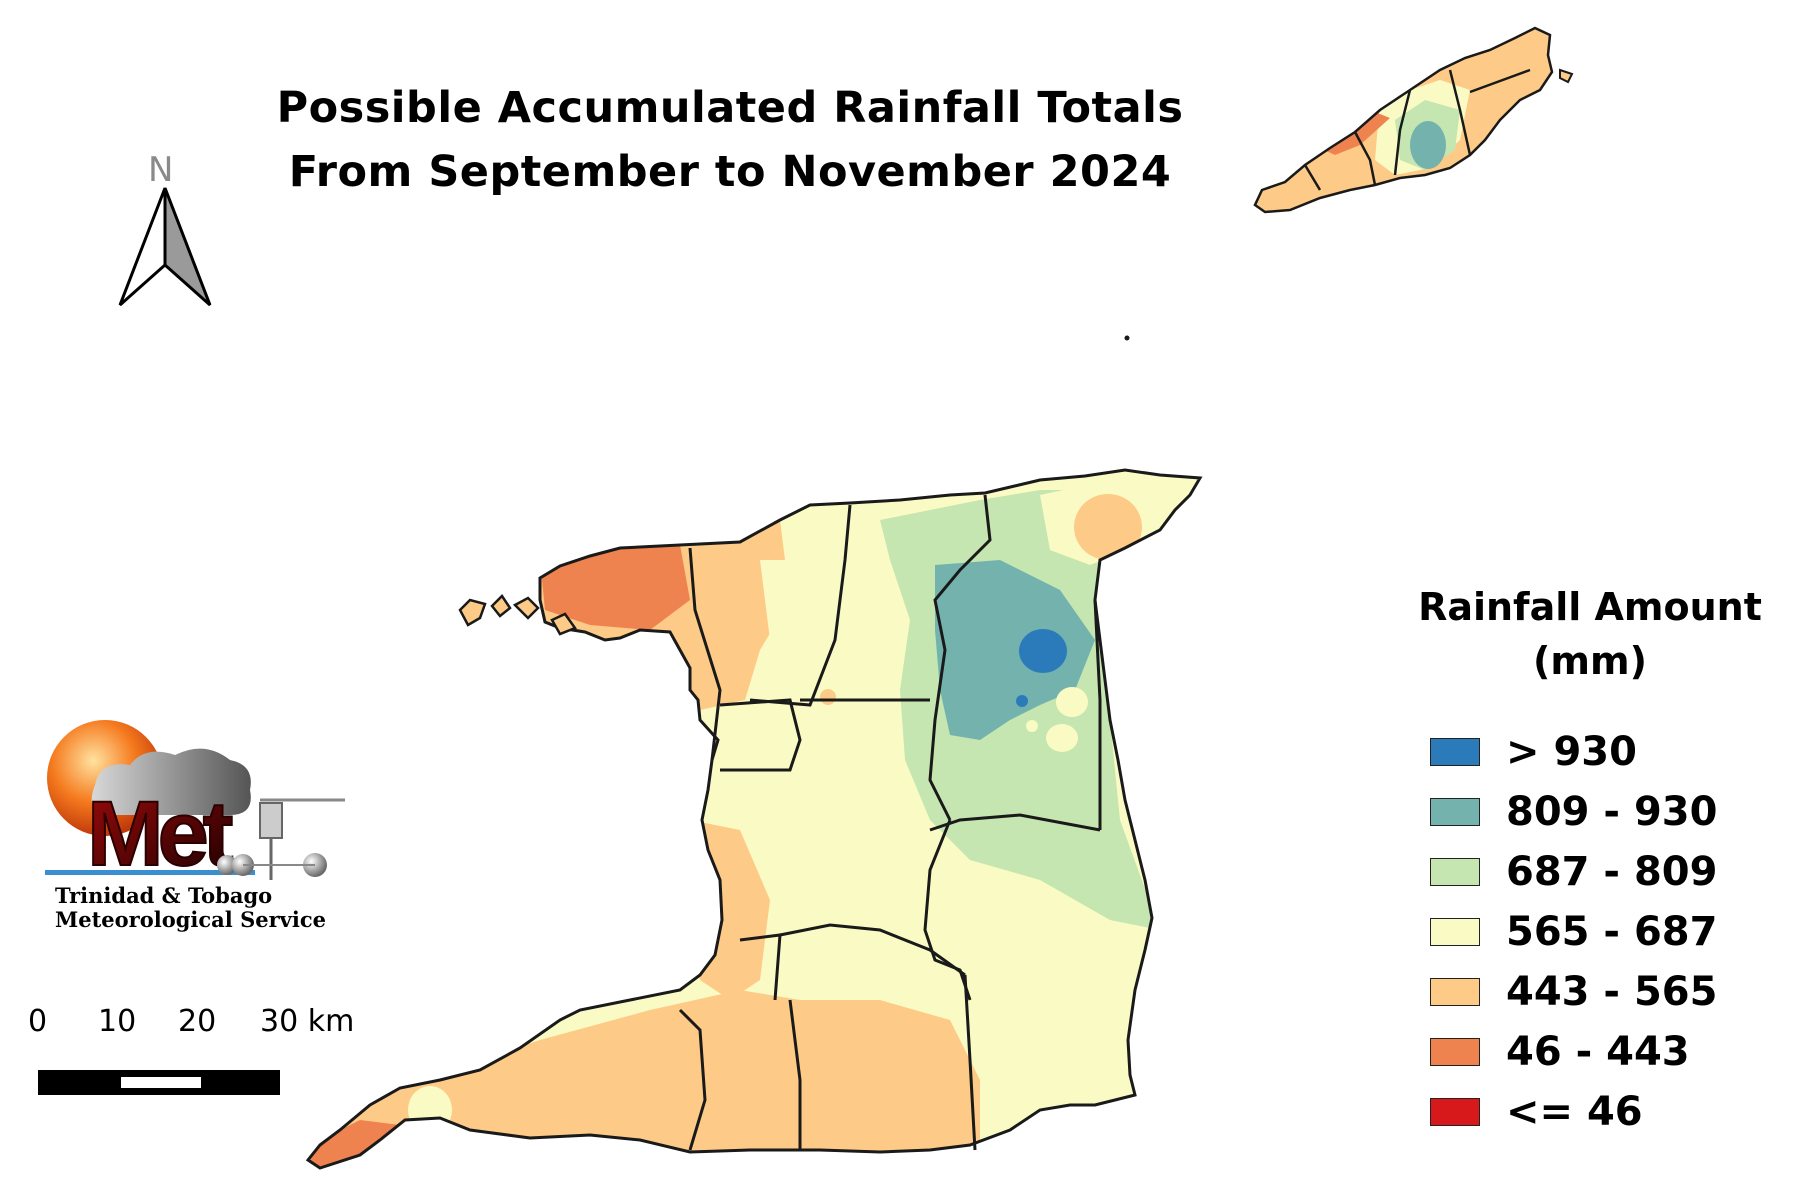 The width and height of the screenshot is (1800, 1200). I want to click on legend-label: 809 - 930, so click(1612, 812).